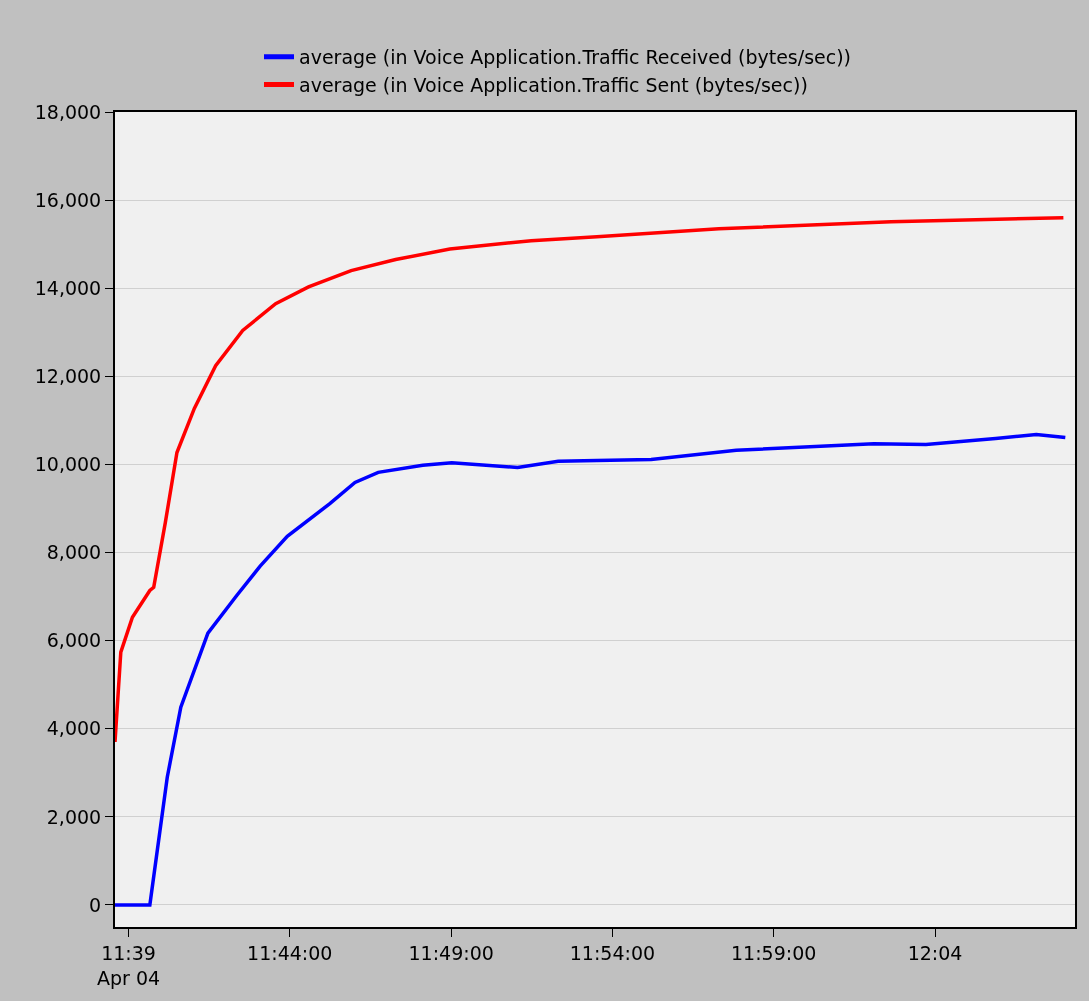  I want to click on y-tick-label: 16,000, so click(68, 199).